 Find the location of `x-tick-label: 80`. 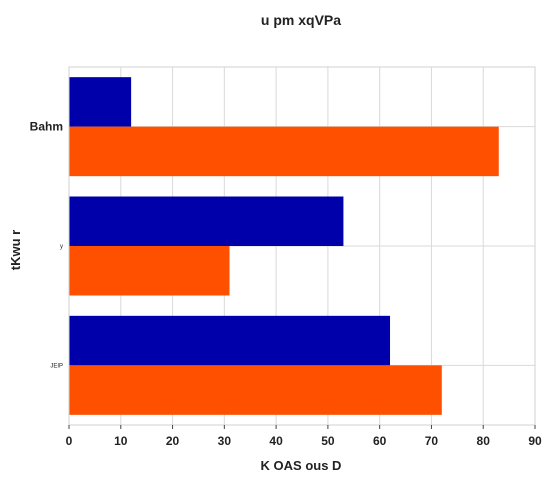

x-tick-label: 80 is located at coordinates (484, 441).